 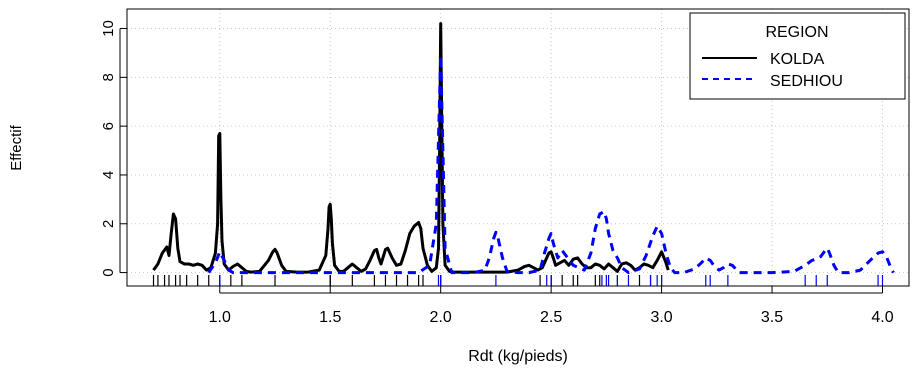 I want to click on x-tick-label: 2.5, so click(x=551, y=317).